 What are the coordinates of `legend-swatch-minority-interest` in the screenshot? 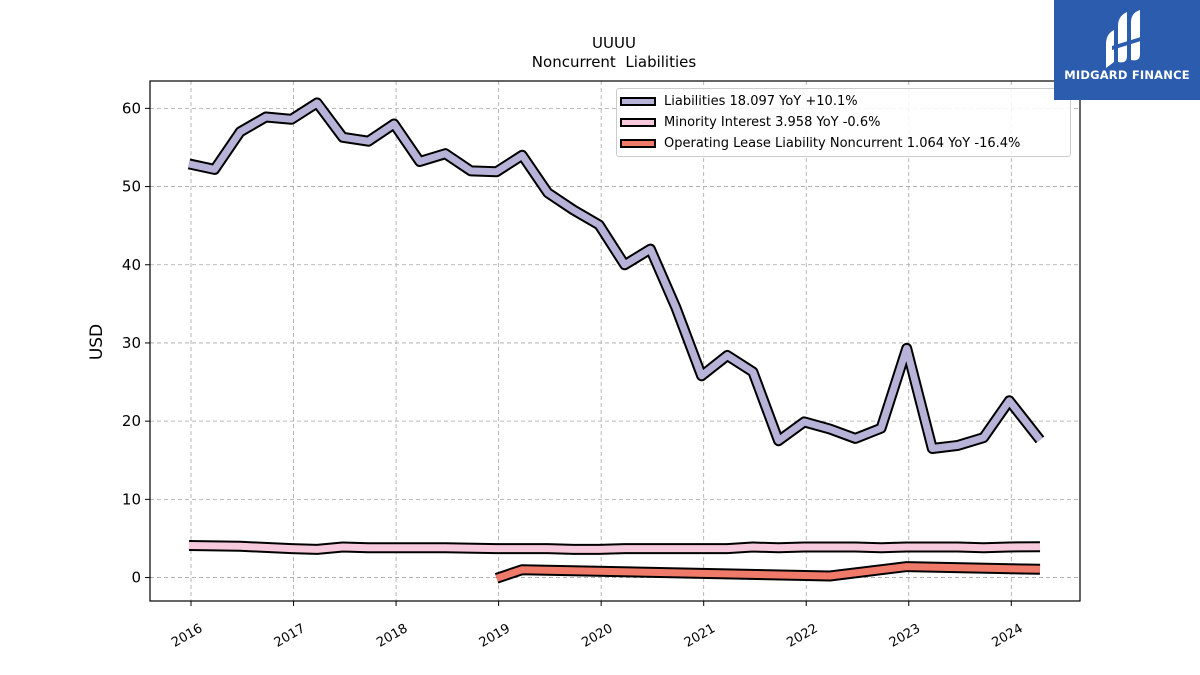 It's located at (638, 122).